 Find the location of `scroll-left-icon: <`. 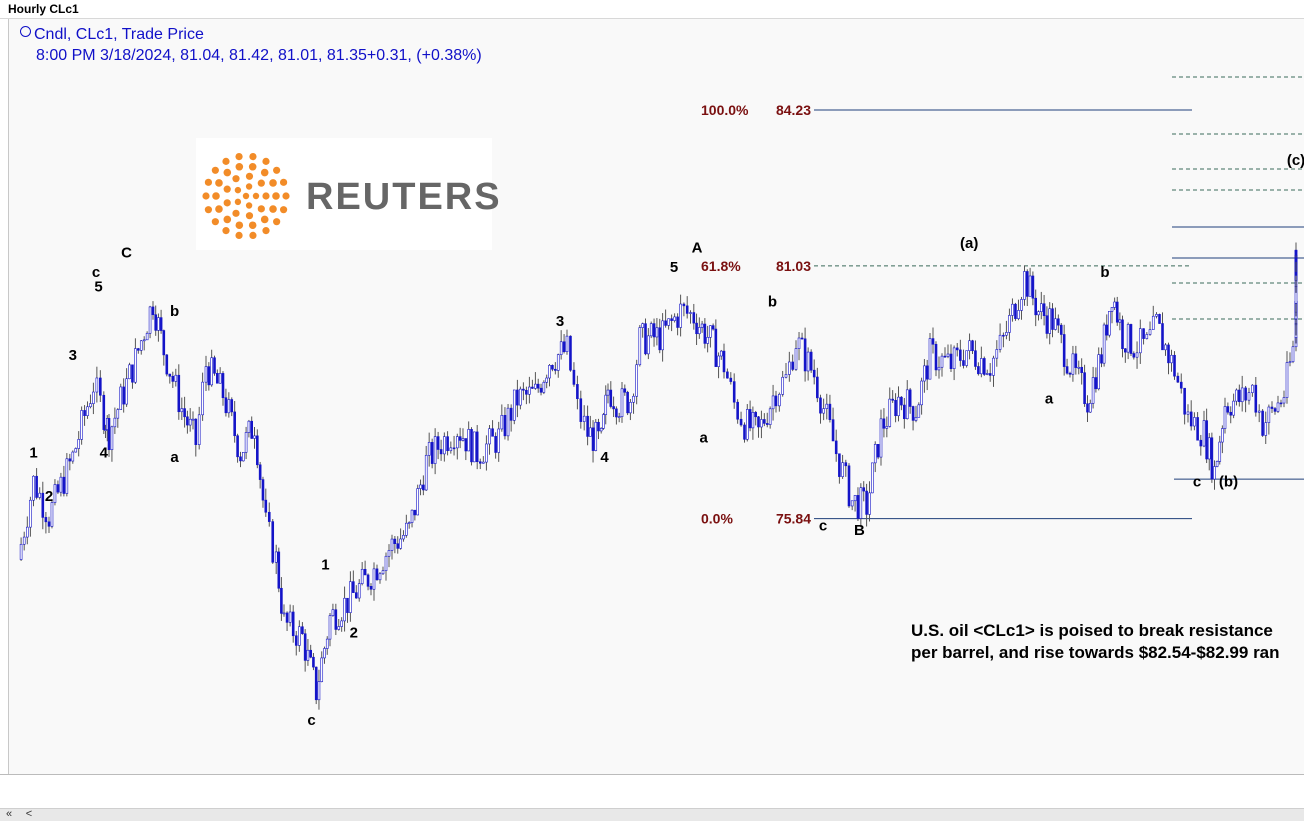

scroll-left-icon: < is located at coordinates (29, 814).